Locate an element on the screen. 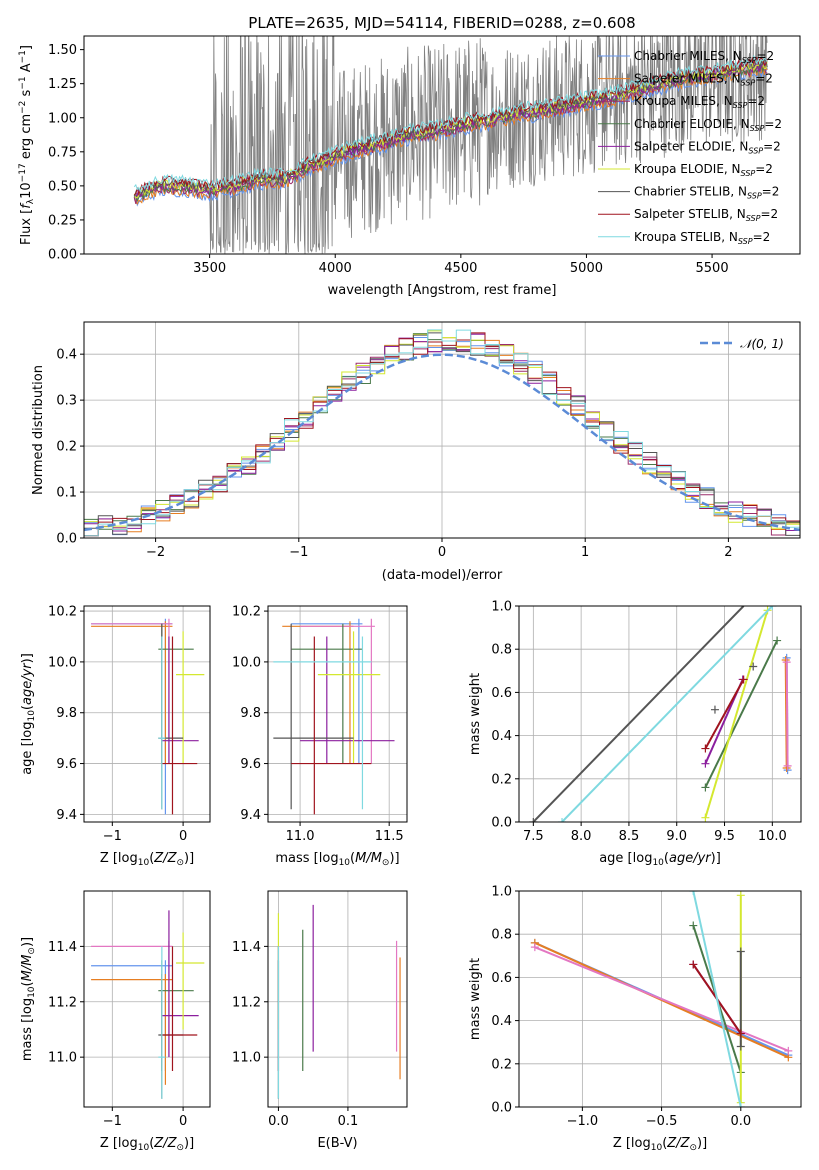 The image size is (819, 1170). legend-label: Salpeter MILES, NSSP=2 is located at coordinates (703, 80).